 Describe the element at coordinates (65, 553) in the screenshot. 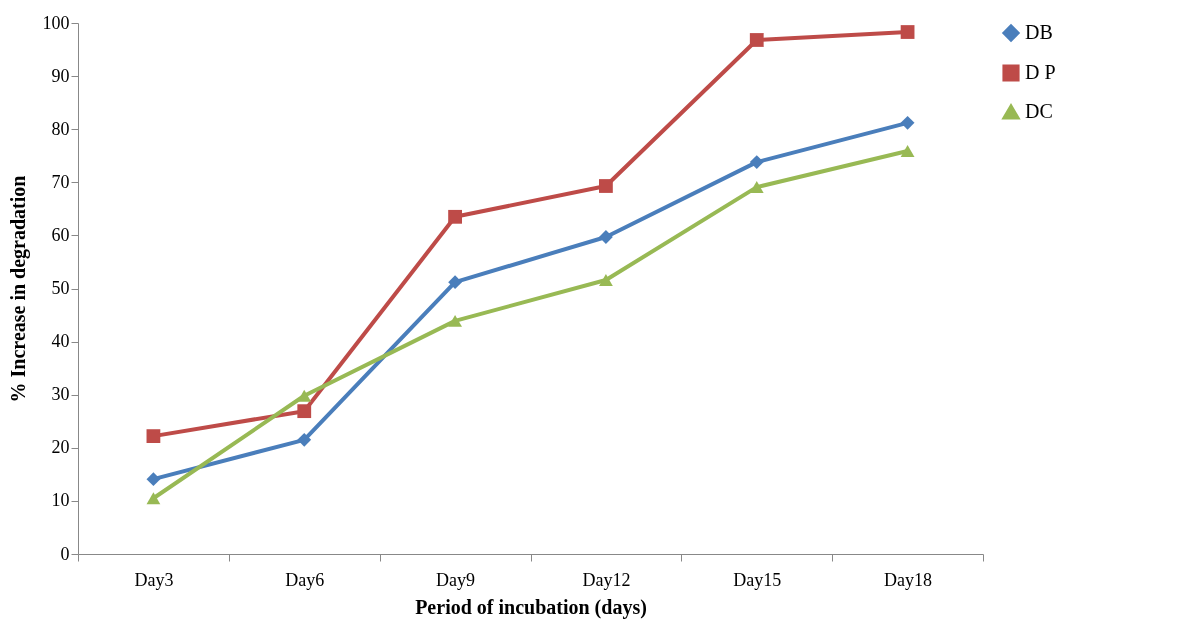

I see `y-tick-label: 0` at that location.